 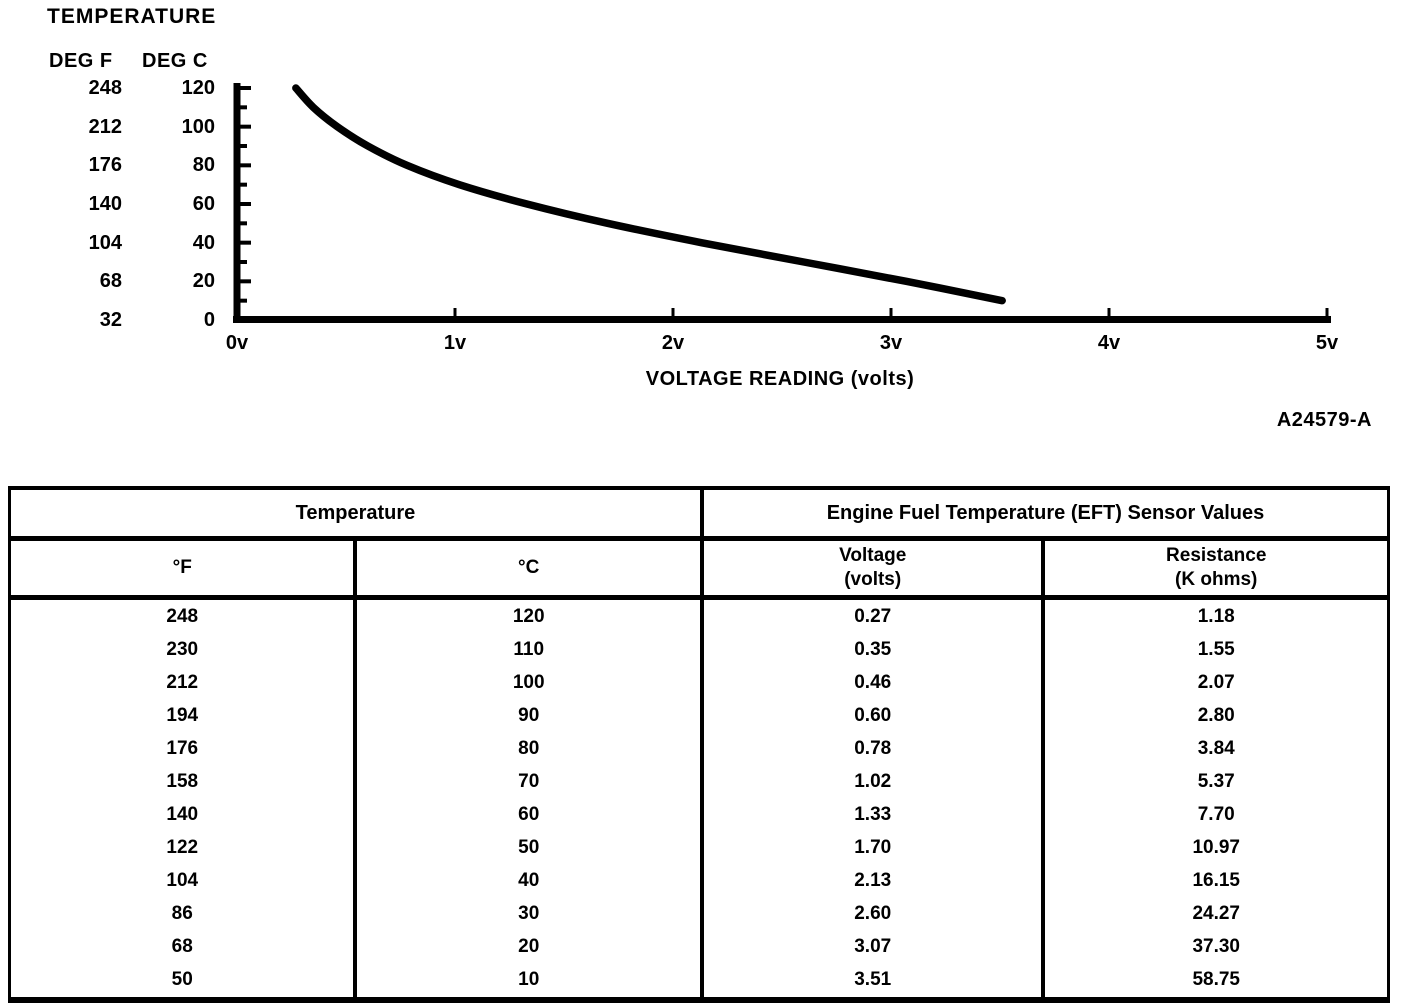 I want to click on table-cell: 24.27, so click(x=1216, y=914).